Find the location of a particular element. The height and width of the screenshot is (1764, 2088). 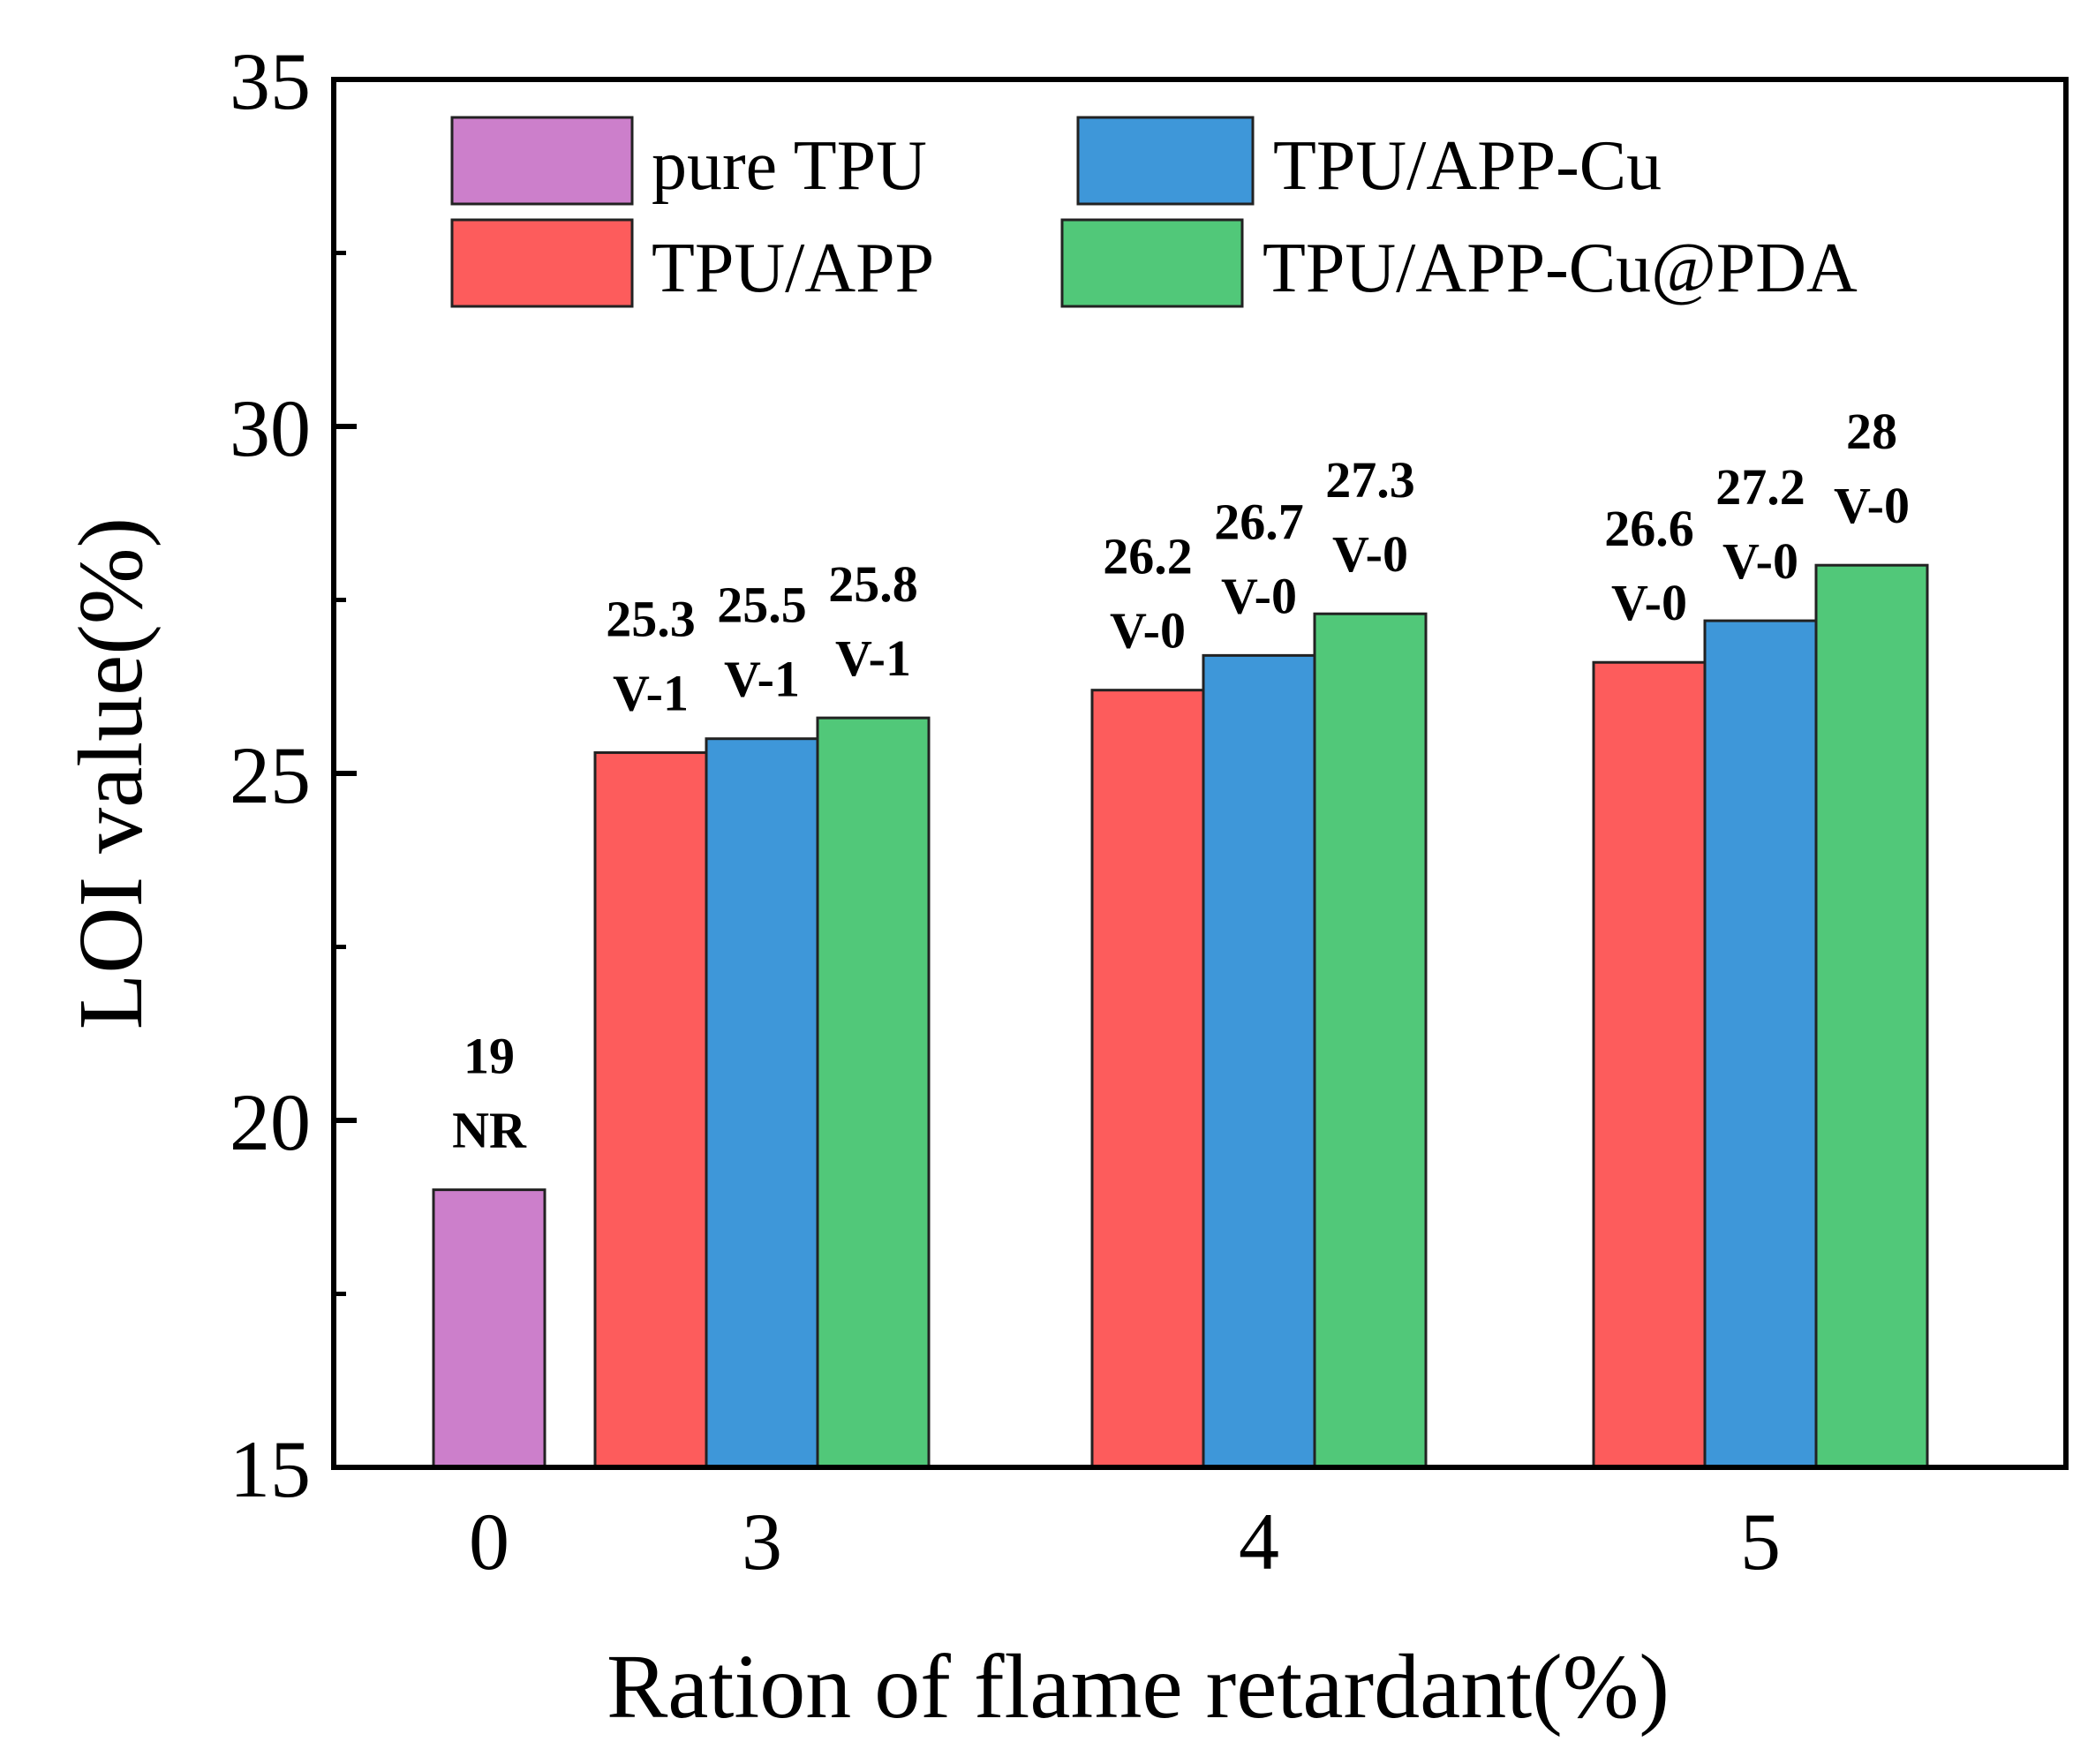

y-axis: 15 20 25 30 35 is located at coordinates (293, 775).